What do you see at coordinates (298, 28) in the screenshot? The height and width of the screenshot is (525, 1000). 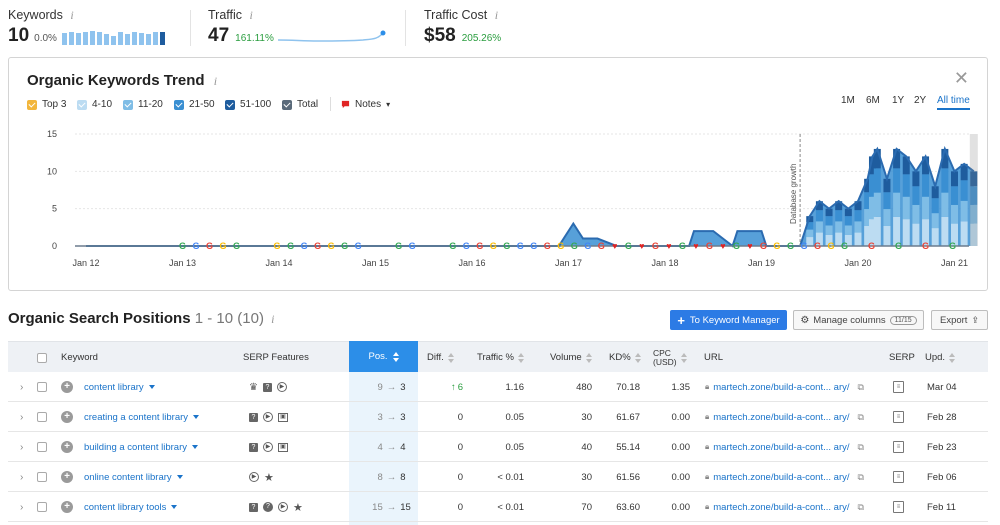 I see `metric-traffic: Traffic i 47 161.11%` at bounding box center [298, 28].